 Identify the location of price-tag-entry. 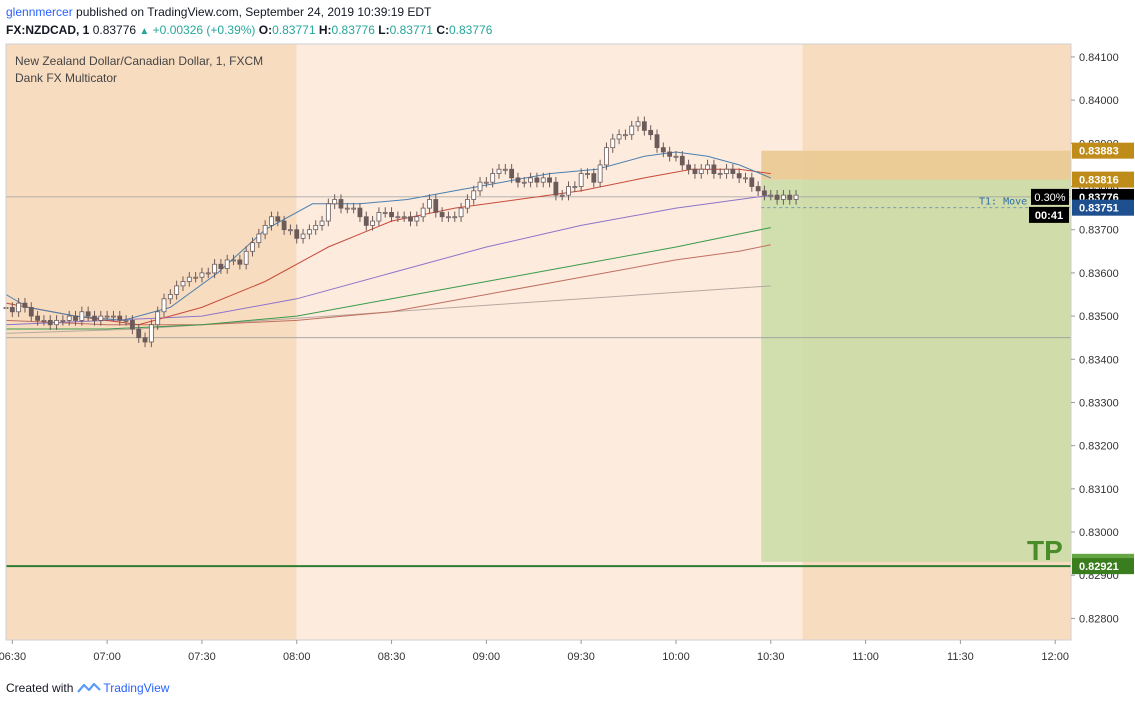
(1103, 179).